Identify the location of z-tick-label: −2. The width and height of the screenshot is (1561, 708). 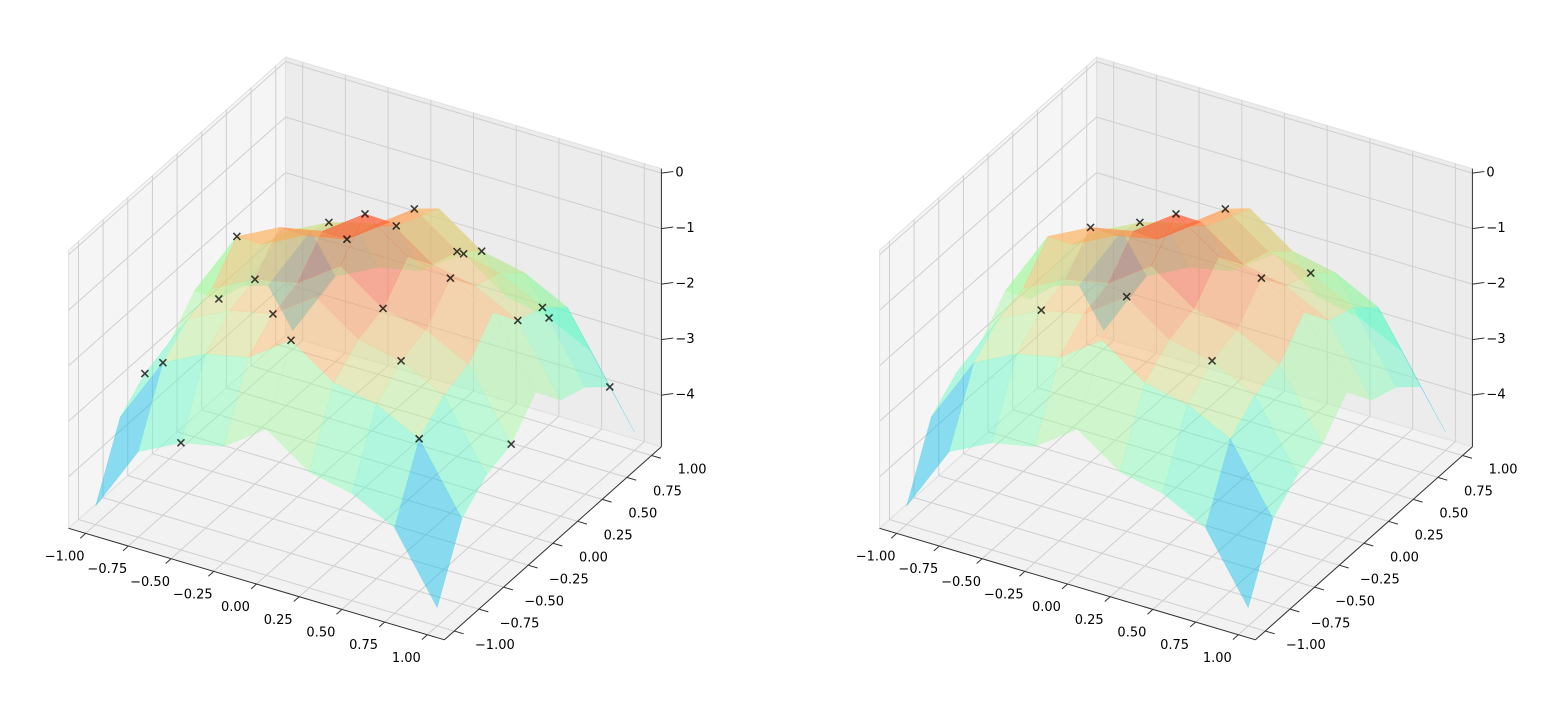
(684, 284).